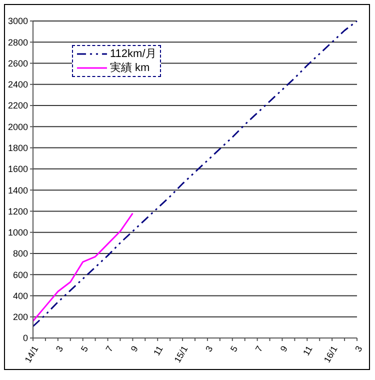 The image size is (375, 380). Describe the element at coordinates (18, 21) in the screenshot. I see `y-tick-label: 3000` at that location.